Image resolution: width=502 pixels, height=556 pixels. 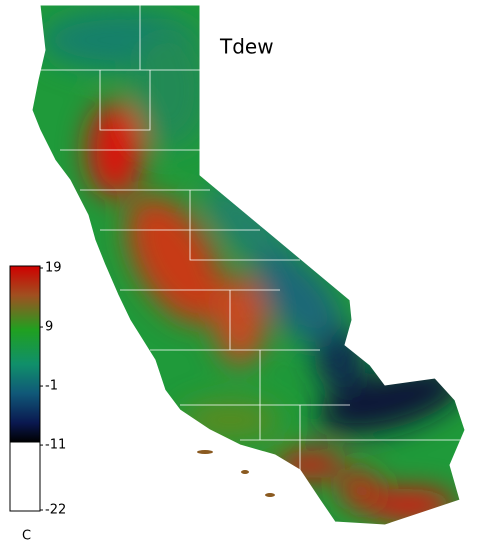 What do you see at coordinates (49, 327) in the screenshot?
I see `colorbar-tick-label: 9` at bounding box center [49, 327].